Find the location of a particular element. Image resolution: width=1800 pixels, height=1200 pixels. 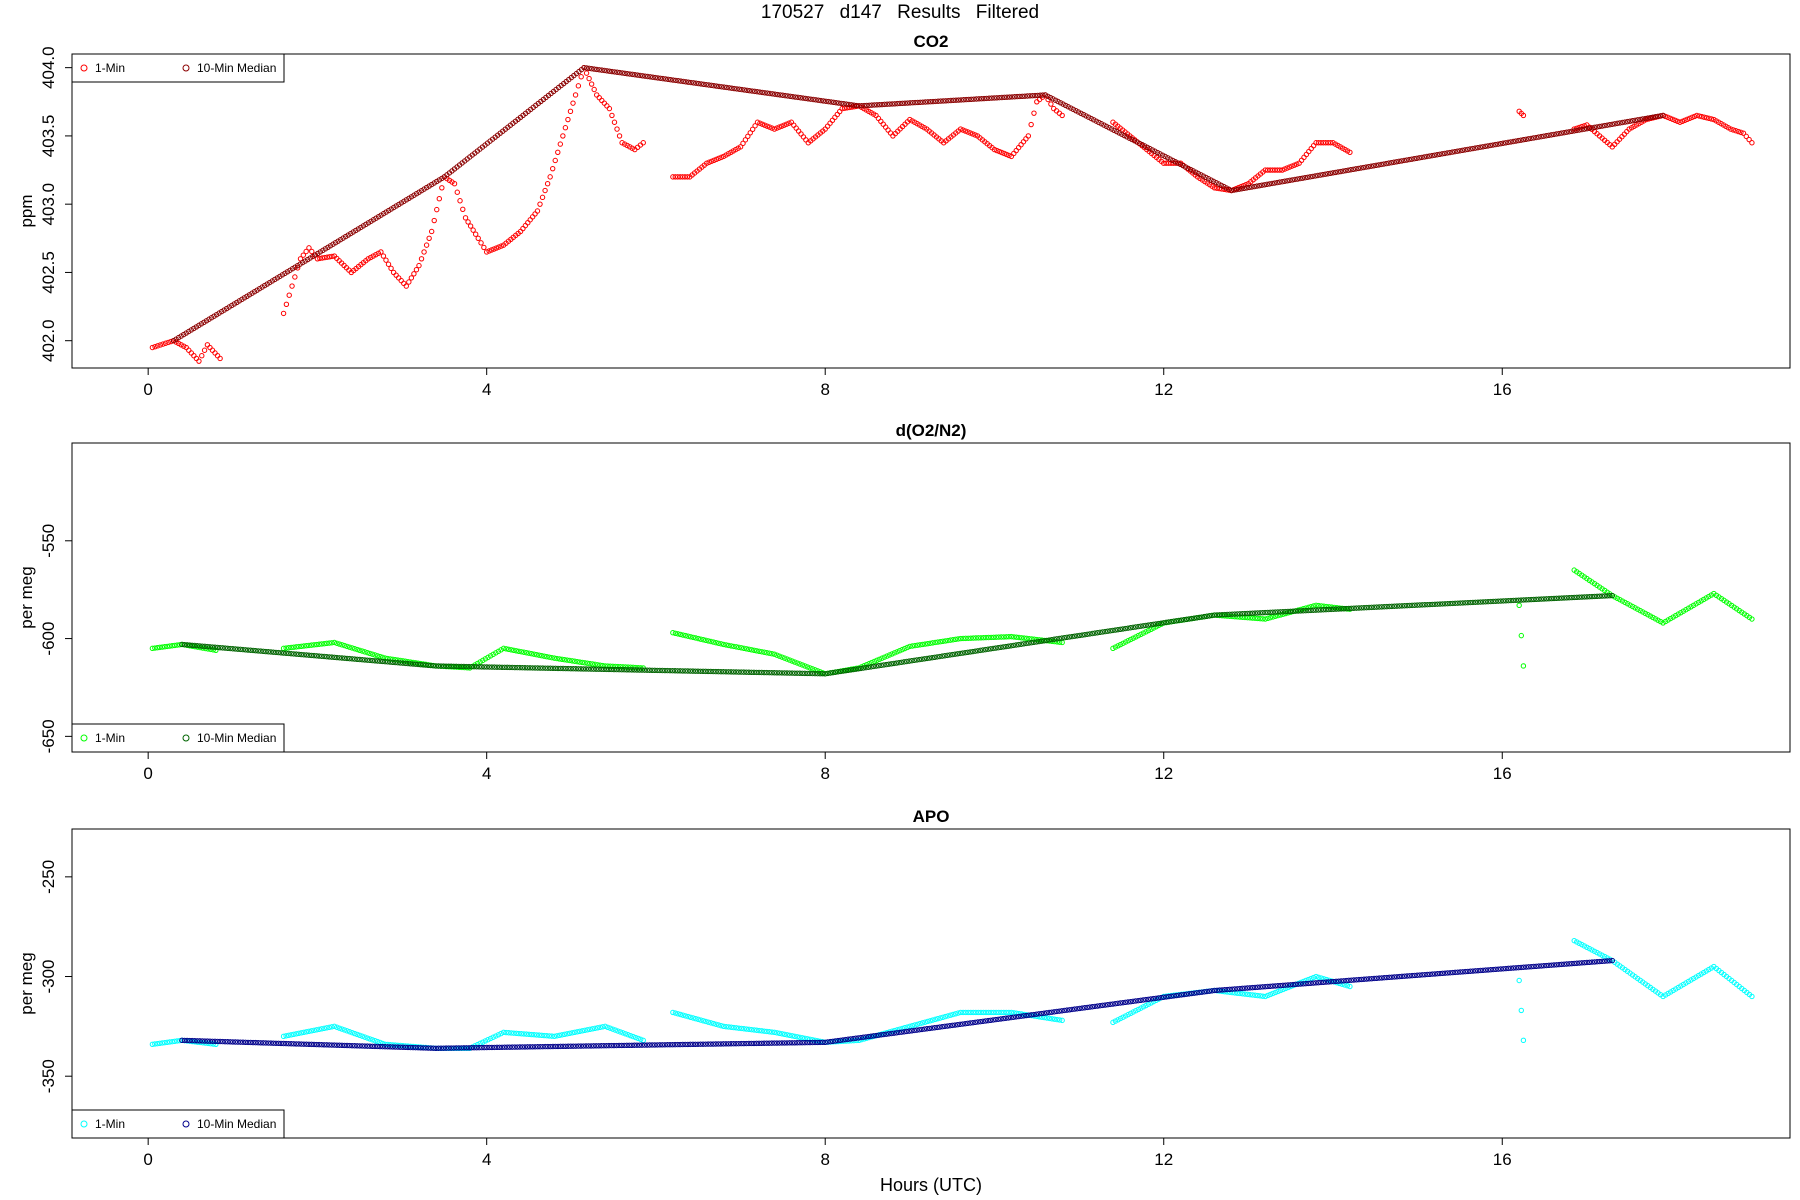

x-tick-label: 16 is located at coordinates (1502, 1159).